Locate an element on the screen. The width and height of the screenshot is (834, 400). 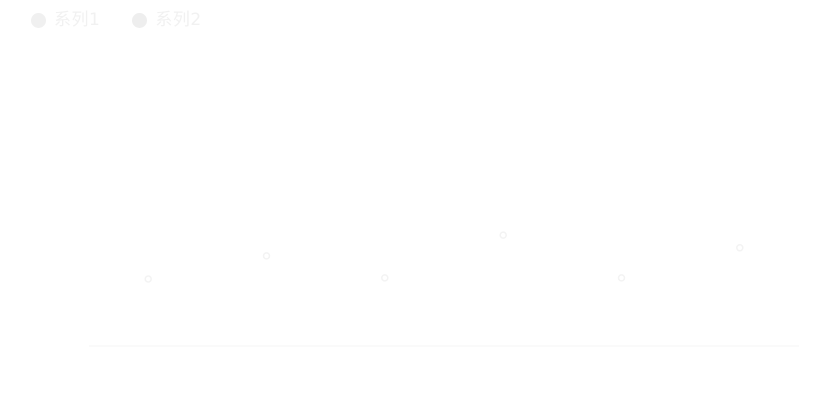
legend-item-series-1: 系列1 is located at coordinates (65, 20).